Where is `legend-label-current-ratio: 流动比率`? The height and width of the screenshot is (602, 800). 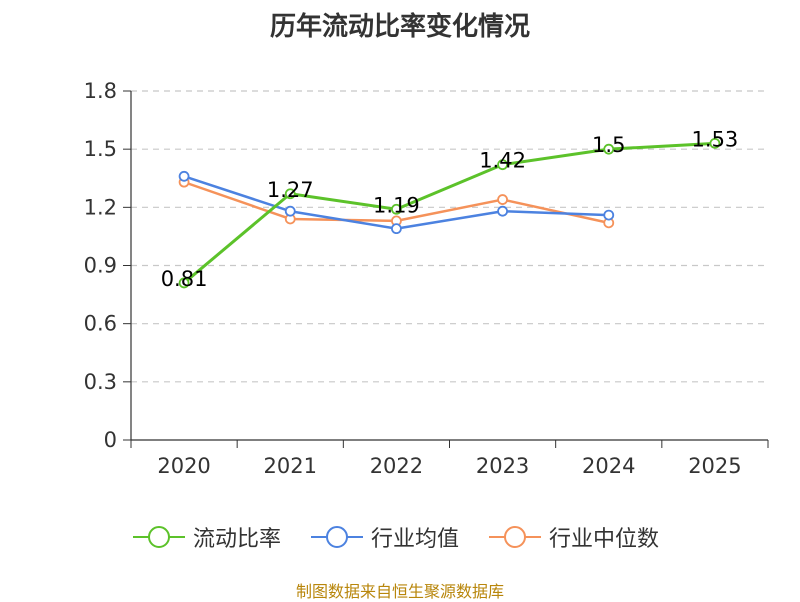 legend-label-current-ratio: 流动比率 is located at coordinates (237, 539).